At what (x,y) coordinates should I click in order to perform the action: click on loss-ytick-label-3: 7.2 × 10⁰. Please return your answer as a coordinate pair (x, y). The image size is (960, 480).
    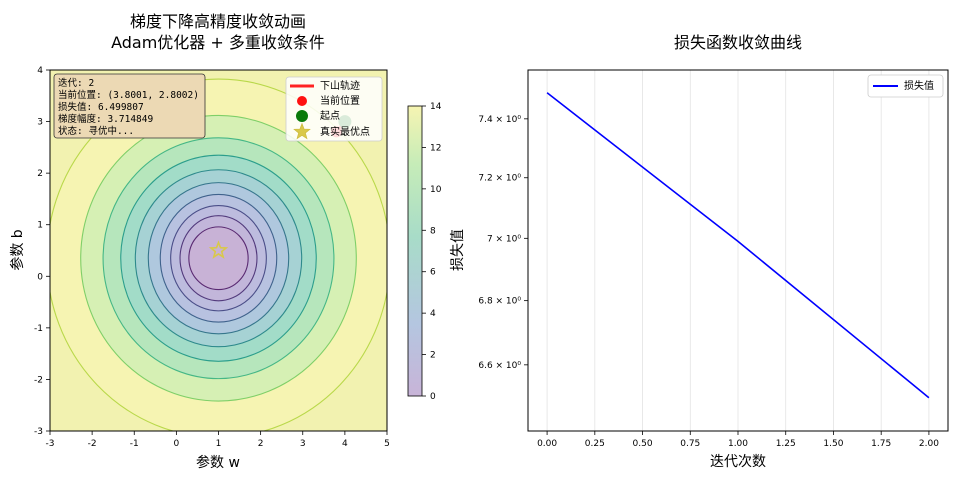
    Looking at the image, I should click on (499, 179).